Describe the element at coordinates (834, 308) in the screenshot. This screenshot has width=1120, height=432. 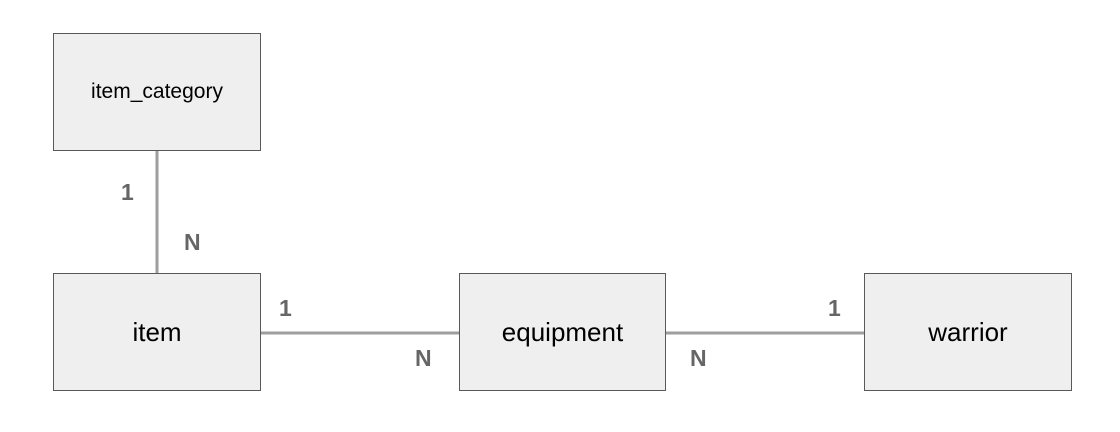
I see `cardinality-warrior-one: 1` at that location.